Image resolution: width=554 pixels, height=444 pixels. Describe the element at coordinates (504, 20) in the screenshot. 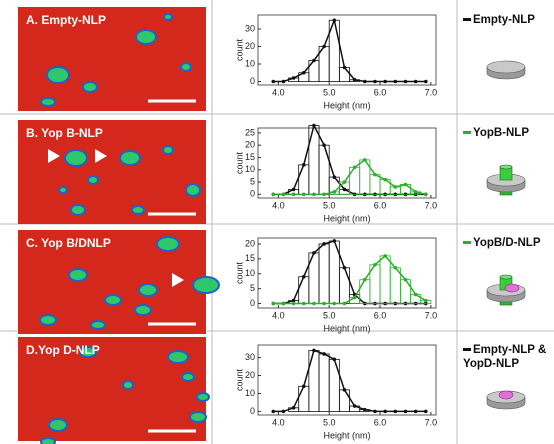

I see `legend-label: Empty-NLP` at that location.